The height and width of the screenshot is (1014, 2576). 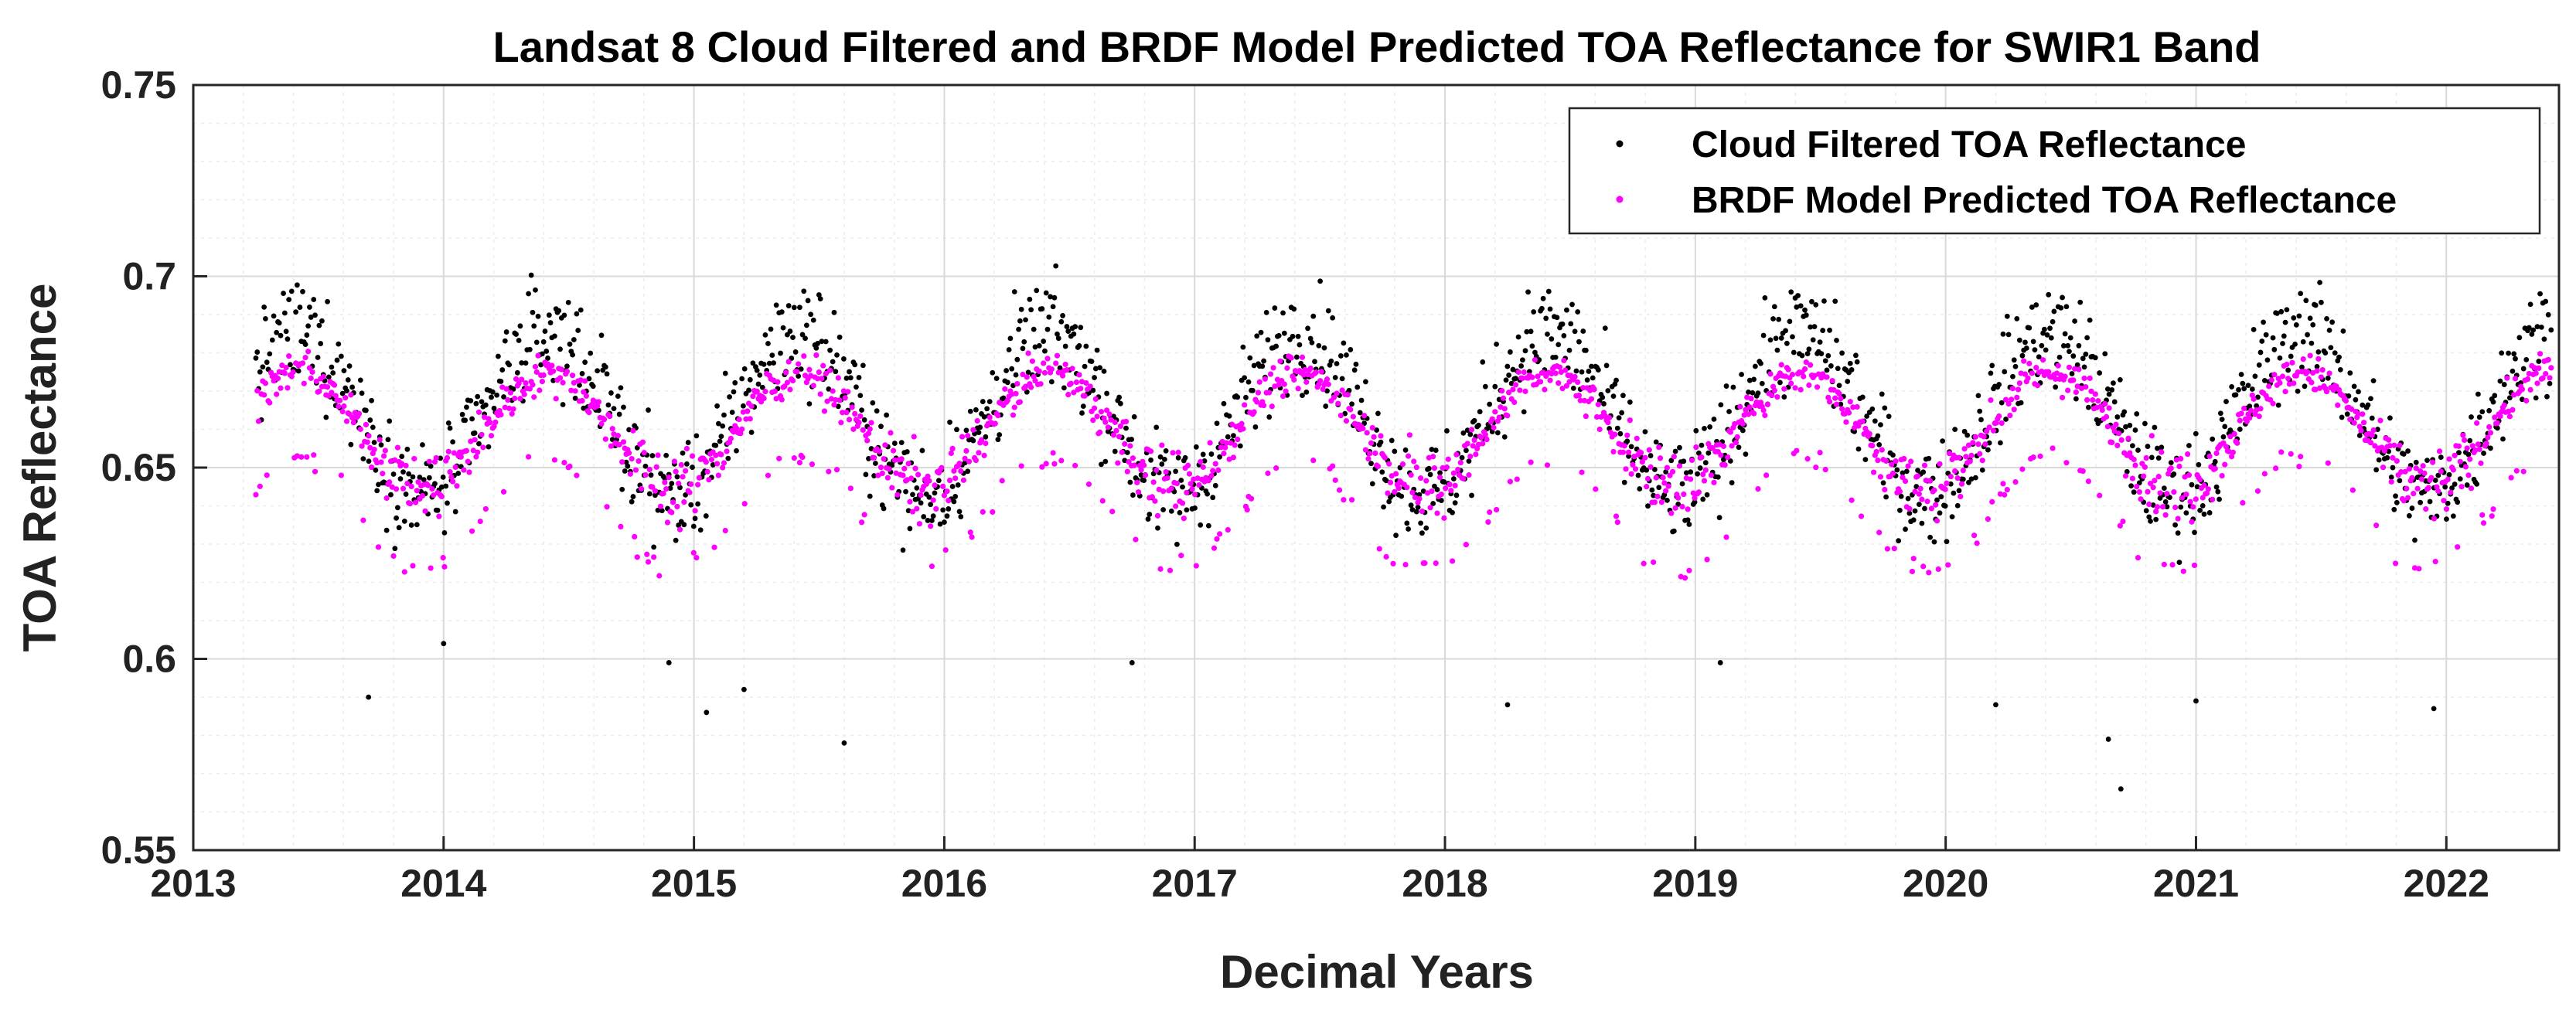 I want to click on legend-label-cloud-filtered: Cloud Filtered TOA Reflectance, so click(x=1969, y=144).